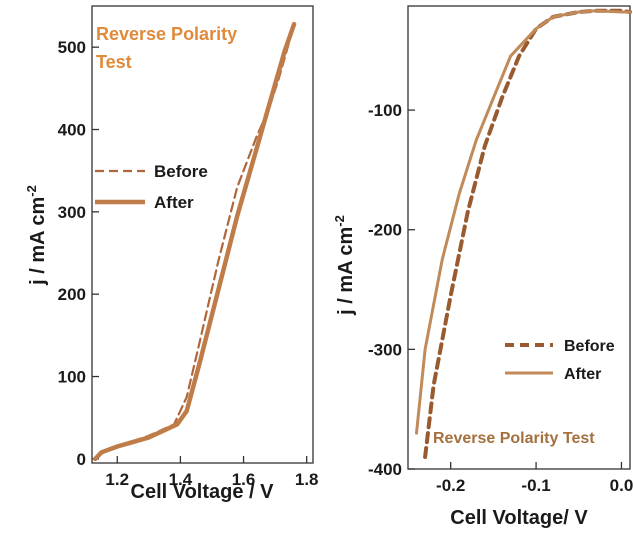 This screenshot has height=533, width=633. What do you see at coordinates (385, 469) in the screenshot?
I see `right-y-tick-label: -400` at bounding box center [385, 469].